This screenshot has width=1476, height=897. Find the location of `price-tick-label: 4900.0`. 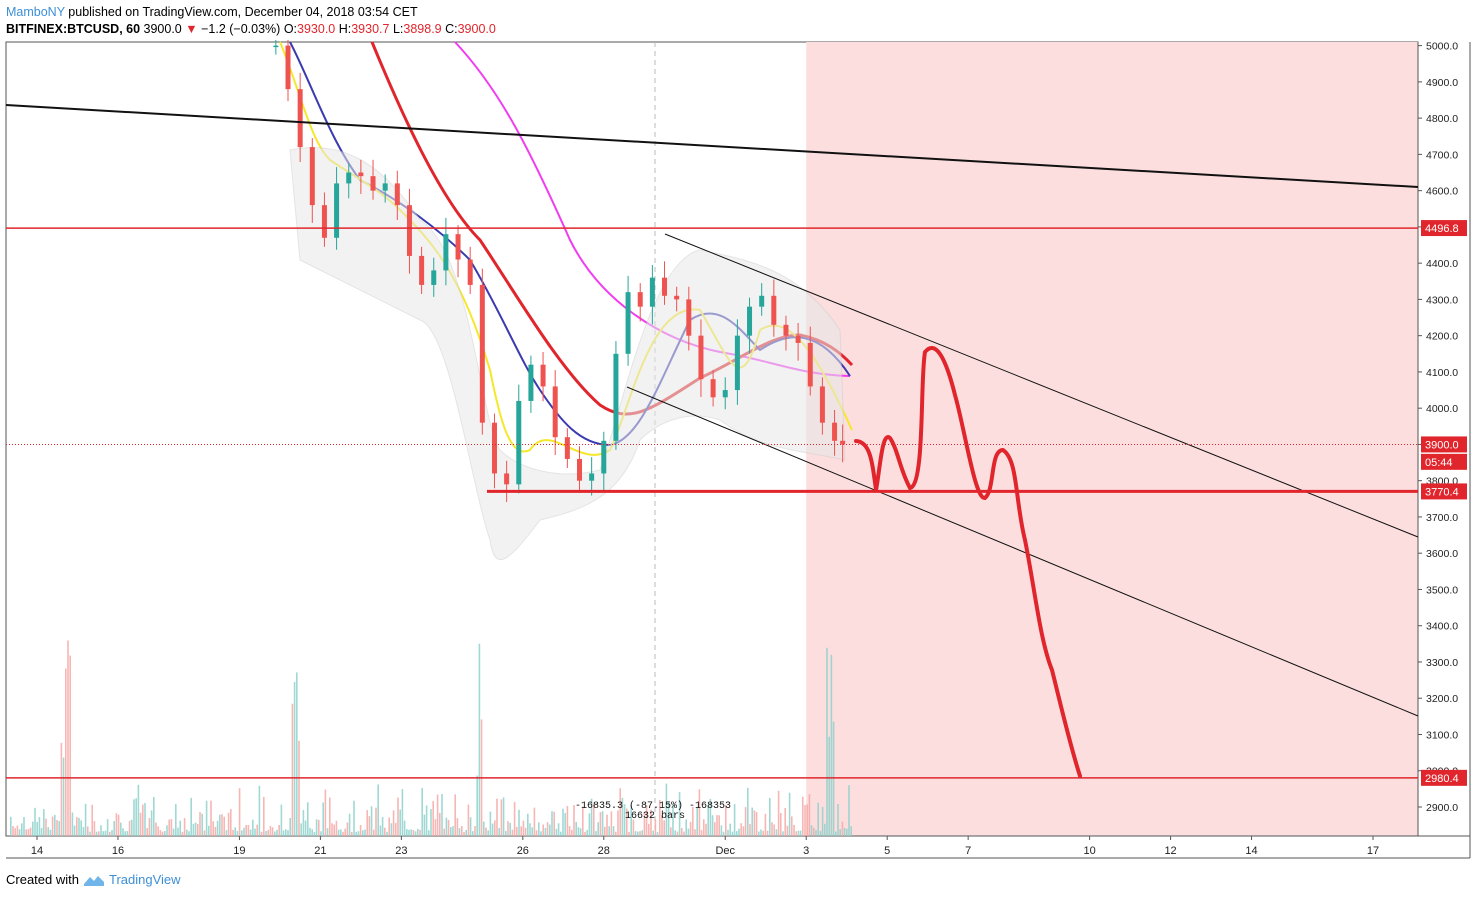

price-tick-label: 4900.0 is located at coordinates (1442, 83).